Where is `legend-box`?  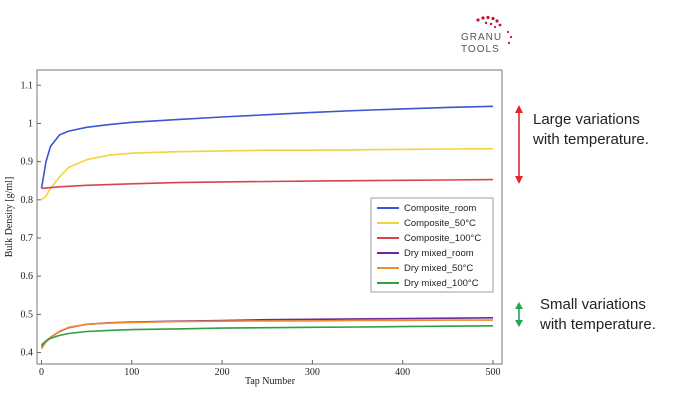
legend-box is located at coordinates (432, 245).